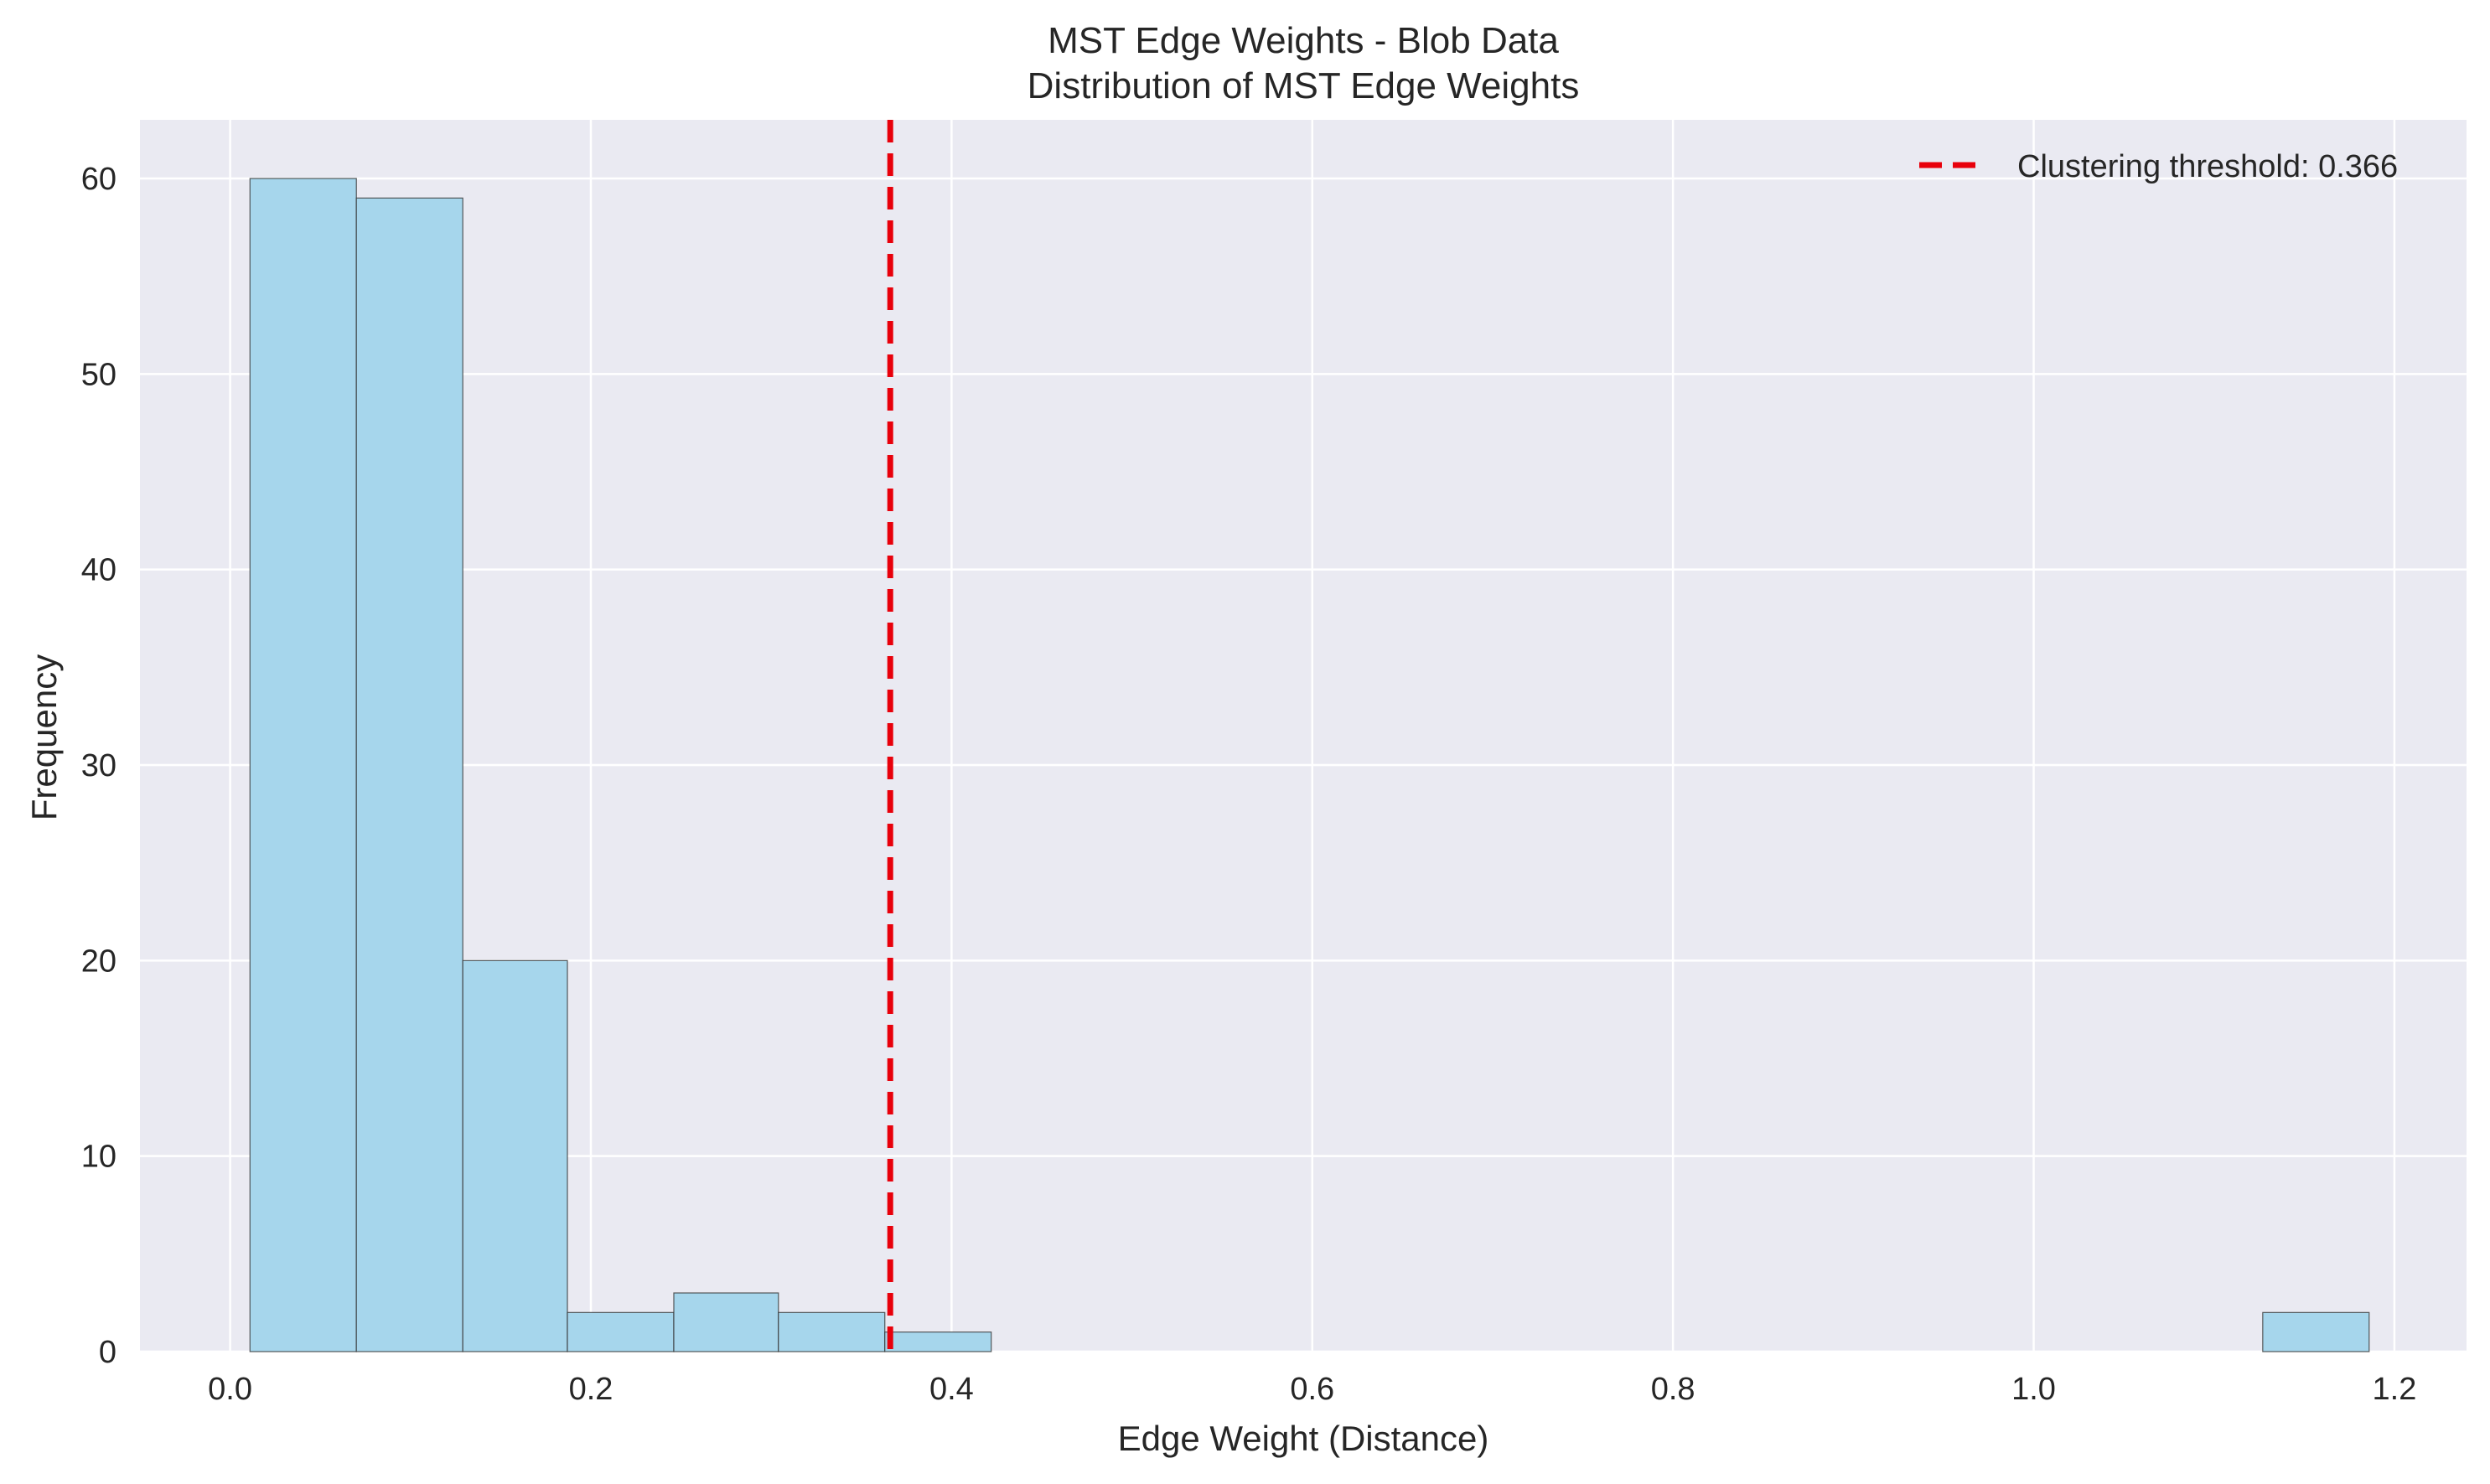 This screenshot has width=2490, height=1484. I want to click on x-tick-label: 0.2, so click(591, 1389).